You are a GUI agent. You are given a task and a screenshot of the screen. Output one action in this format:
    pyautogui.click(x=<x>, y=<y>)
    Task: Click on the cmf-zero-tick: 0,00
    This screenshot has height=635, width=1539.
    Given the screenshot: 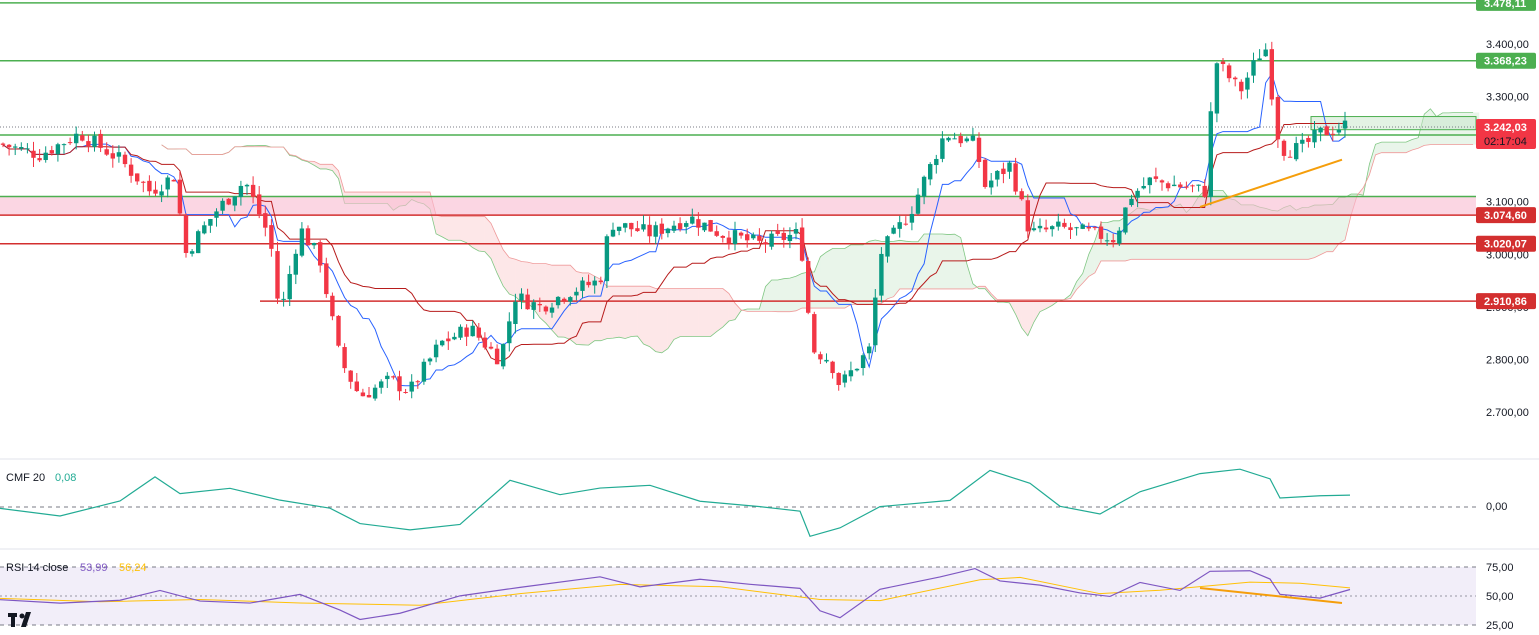 What is the action you would take?
    pyautogui.click(x=1496, y=507)
    